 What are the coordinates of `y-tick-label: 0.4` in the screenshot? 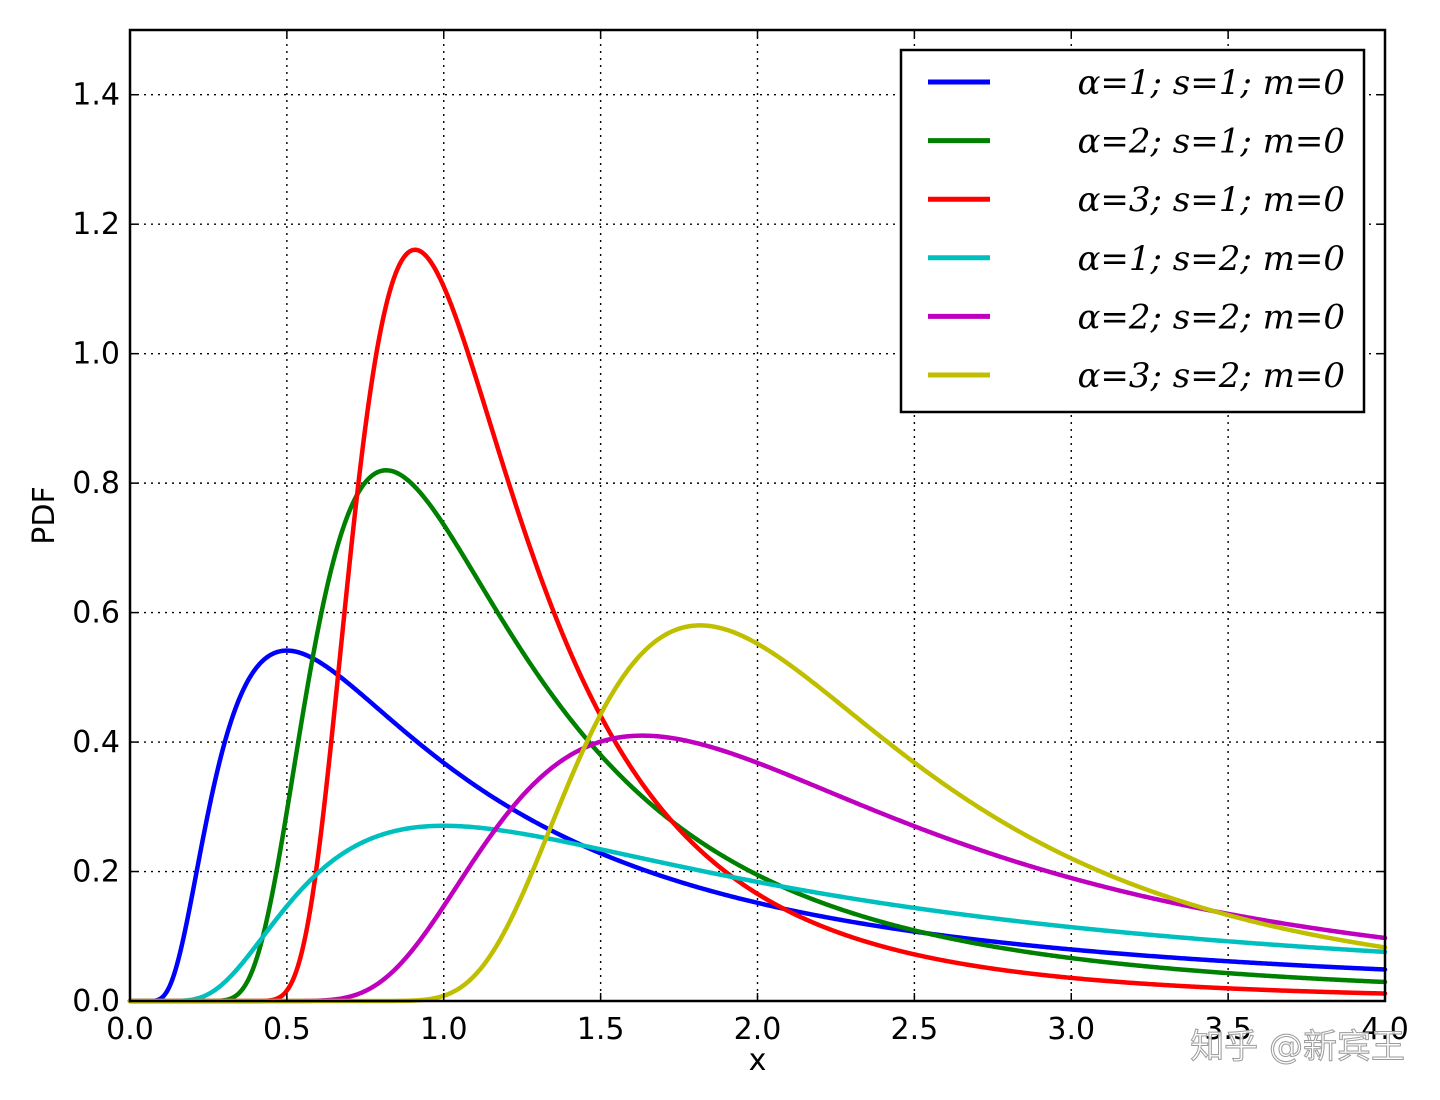 It's located at (96, 742).